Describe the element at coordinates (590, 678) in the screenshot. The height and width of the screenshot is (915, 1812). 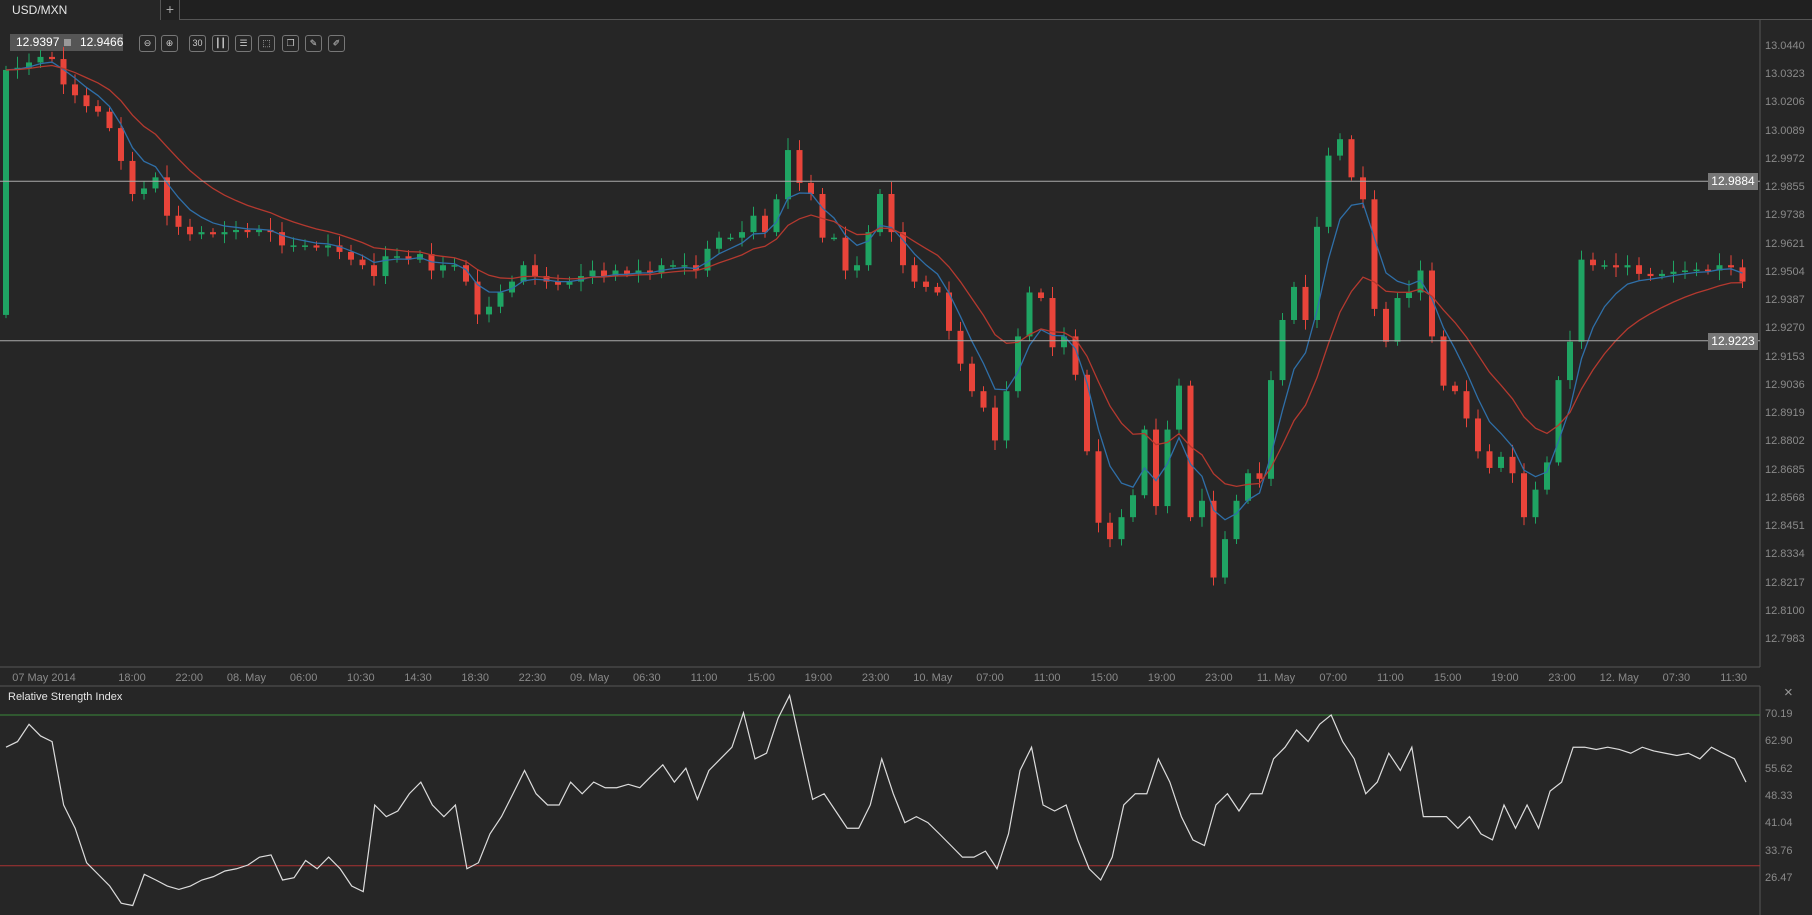
I see `time-tick-label: 09. May` at that location.